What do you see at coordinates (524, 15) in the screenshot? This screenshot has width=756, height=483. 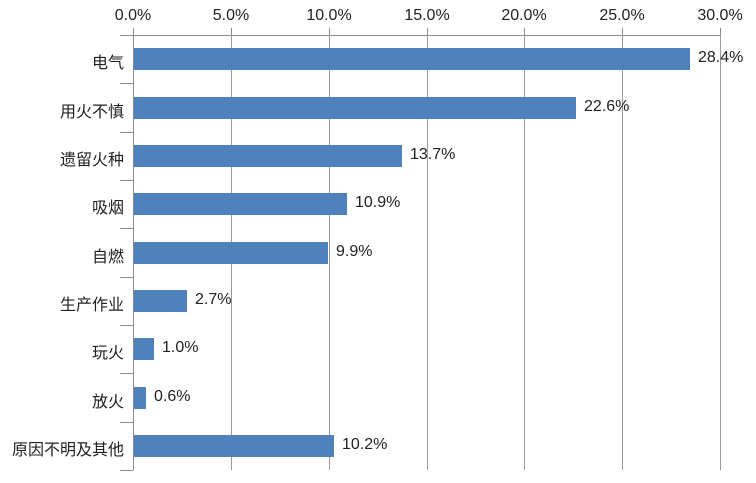 I see `axis-tick-label: 20.0%` at bounding box center [524, 15].